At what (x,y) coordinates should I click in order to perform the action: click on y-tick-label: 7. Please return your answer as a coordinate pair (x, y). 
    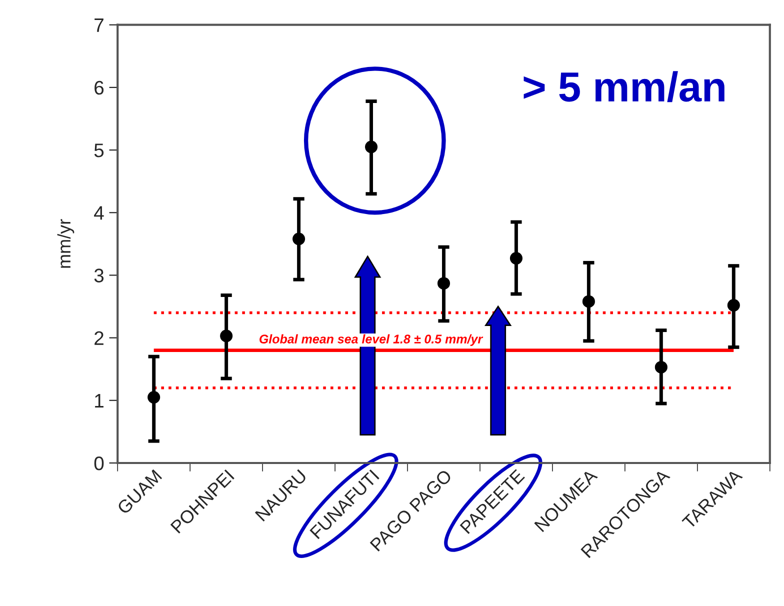
    Looking at the image, I should click on (99, 25).